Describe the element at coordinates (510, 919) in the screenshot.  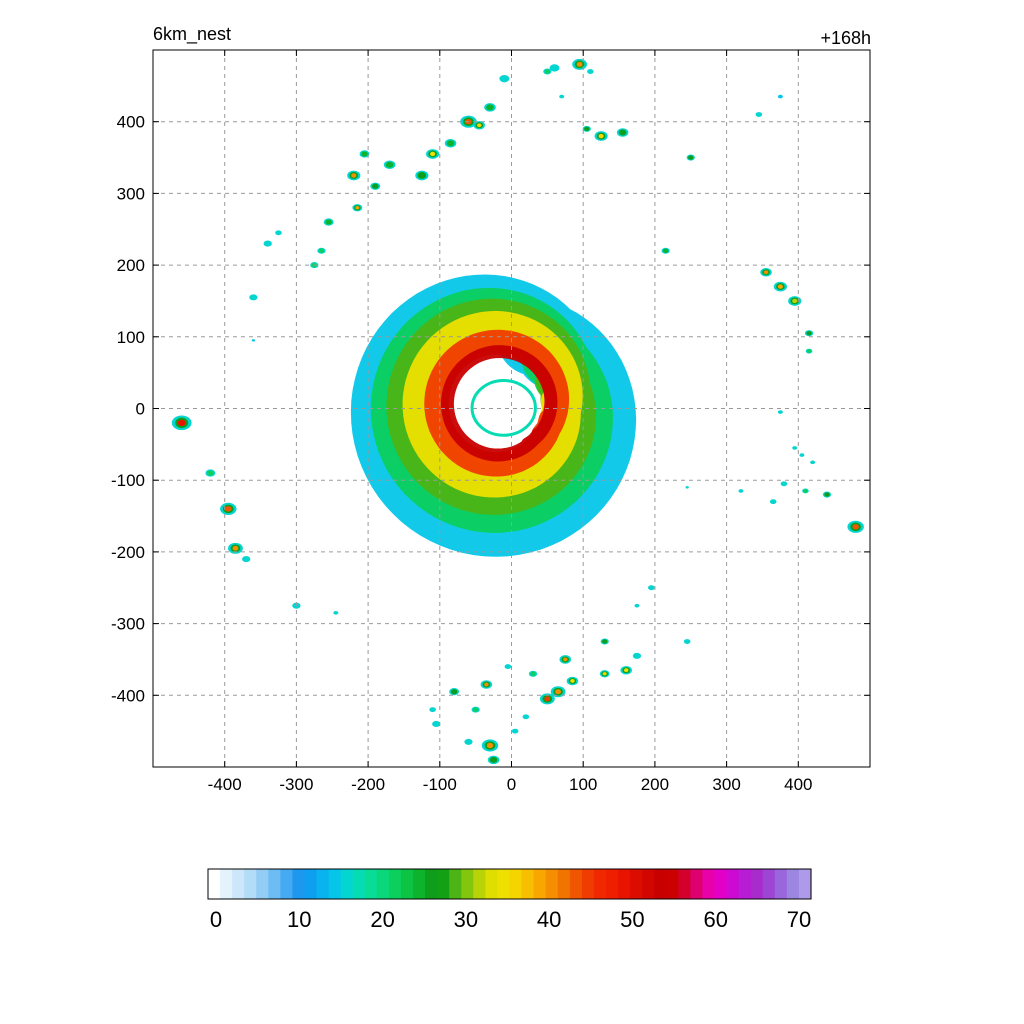
I see `colorbar-labels: 0 10 20 30 40 50 60 70` at that location.